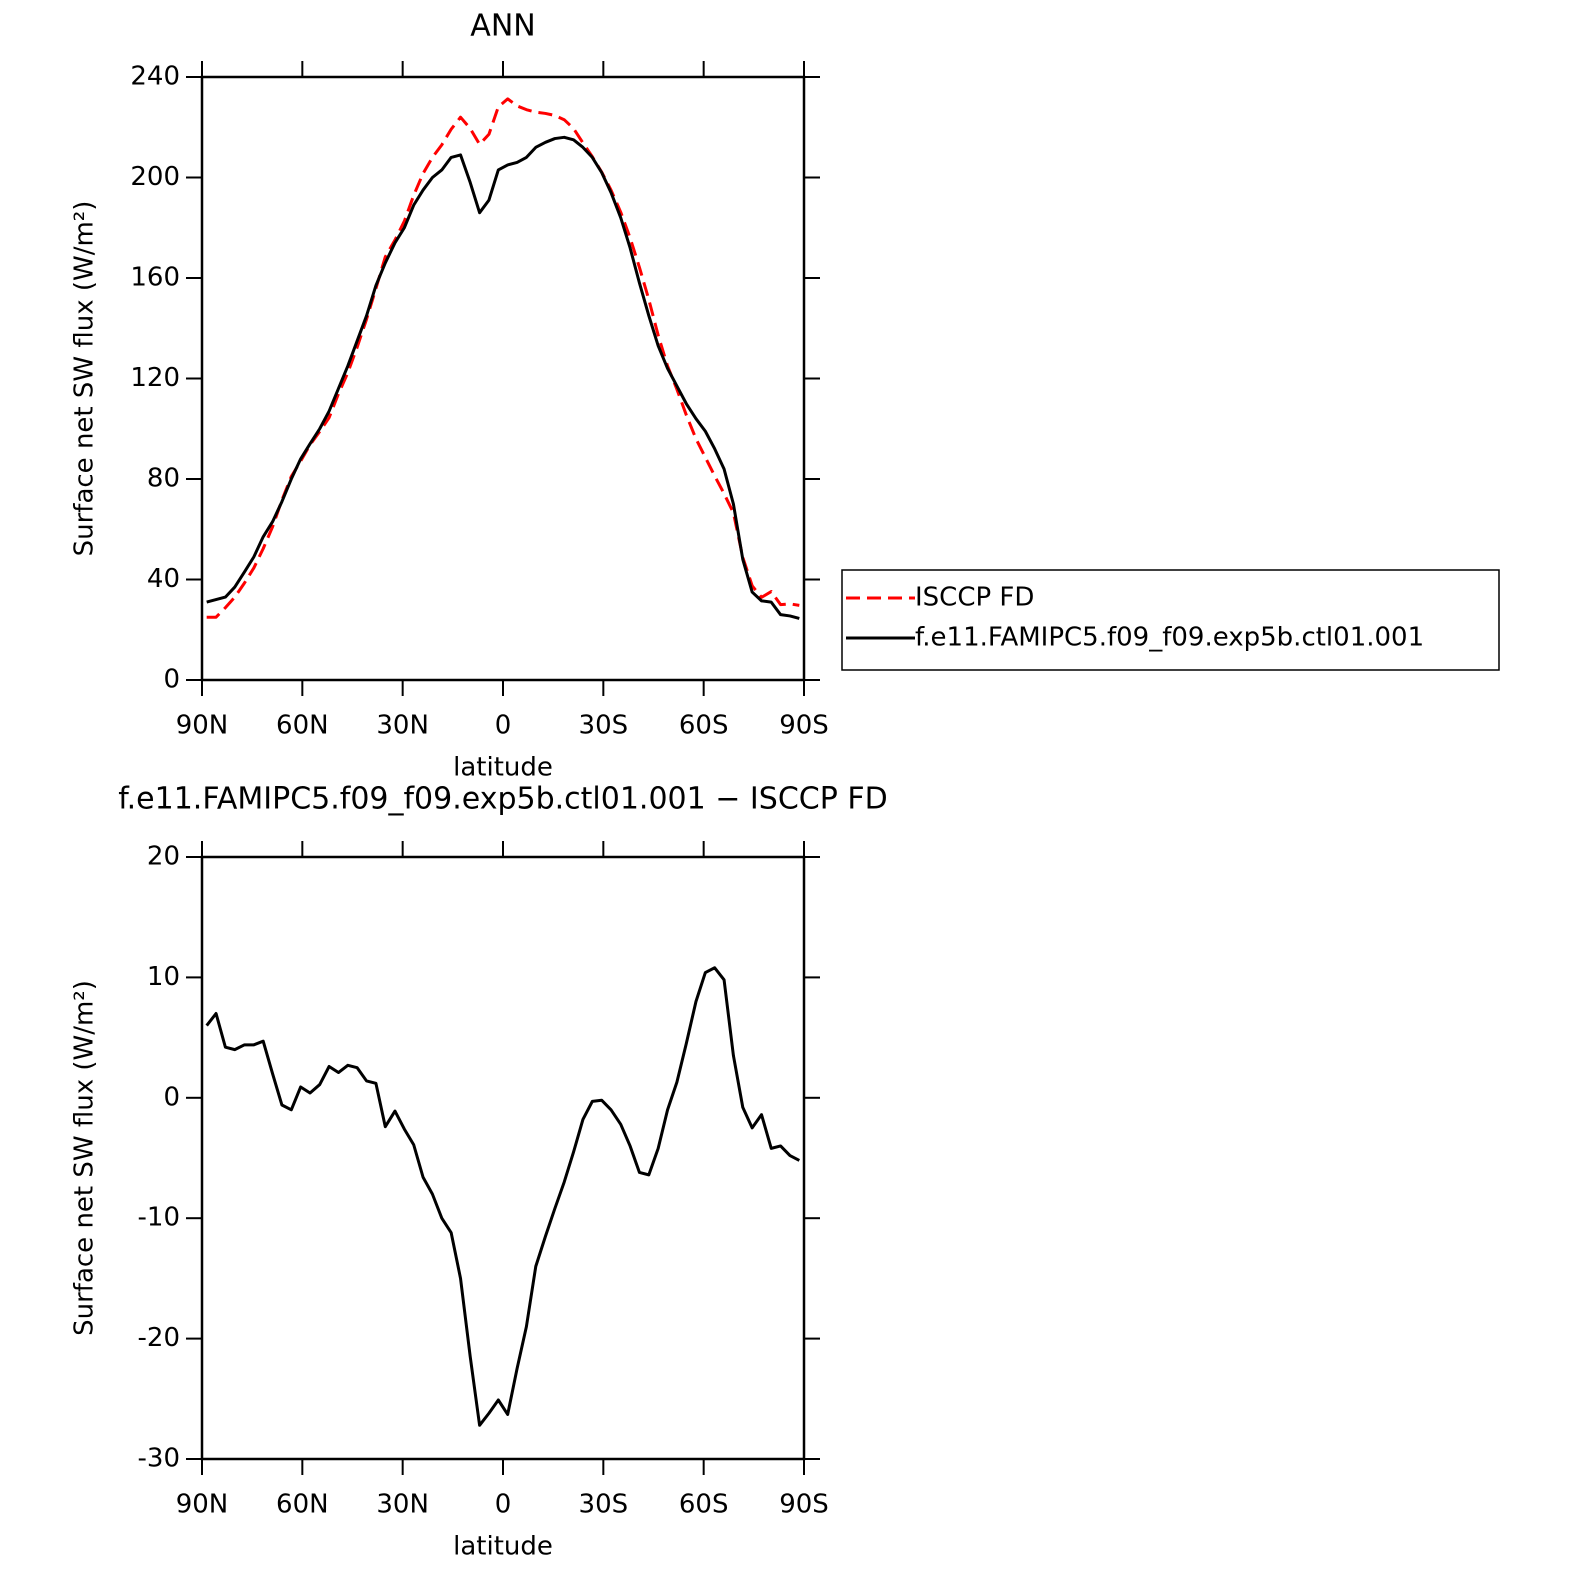  What do you see at coordinates (974, 598) in the screenshot?
I see `legend-label: ISCCP FD` at bounding box center [974, 598].